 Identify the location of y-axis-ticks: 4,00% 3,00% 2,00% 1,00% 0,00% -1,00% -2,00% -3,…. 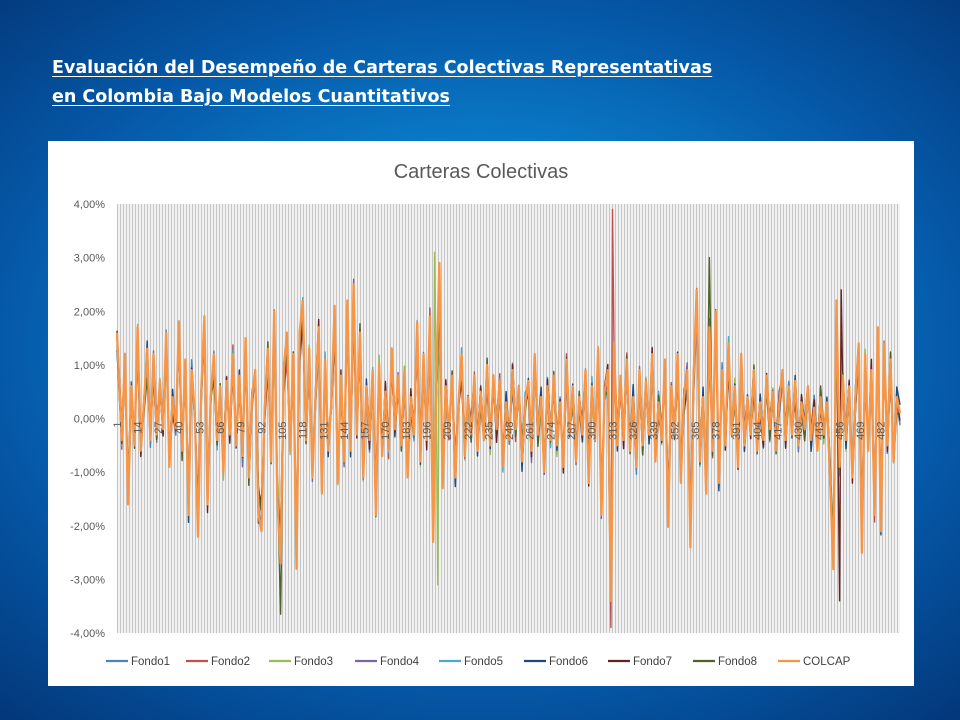
(87, 419).